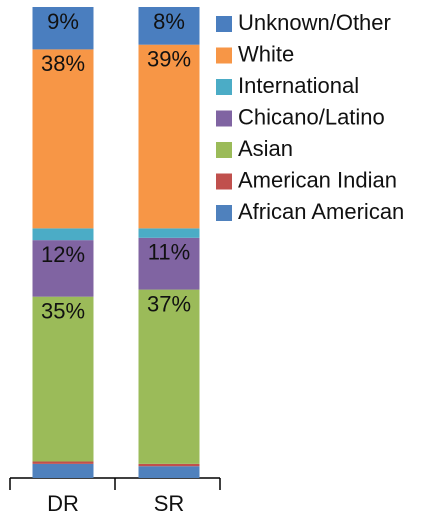 Image resolution: width=445 pixels, height=519 pixels. Describe the element at coordinates (63, 310) in the screenshot. I see `data-label: 35%` at that location.